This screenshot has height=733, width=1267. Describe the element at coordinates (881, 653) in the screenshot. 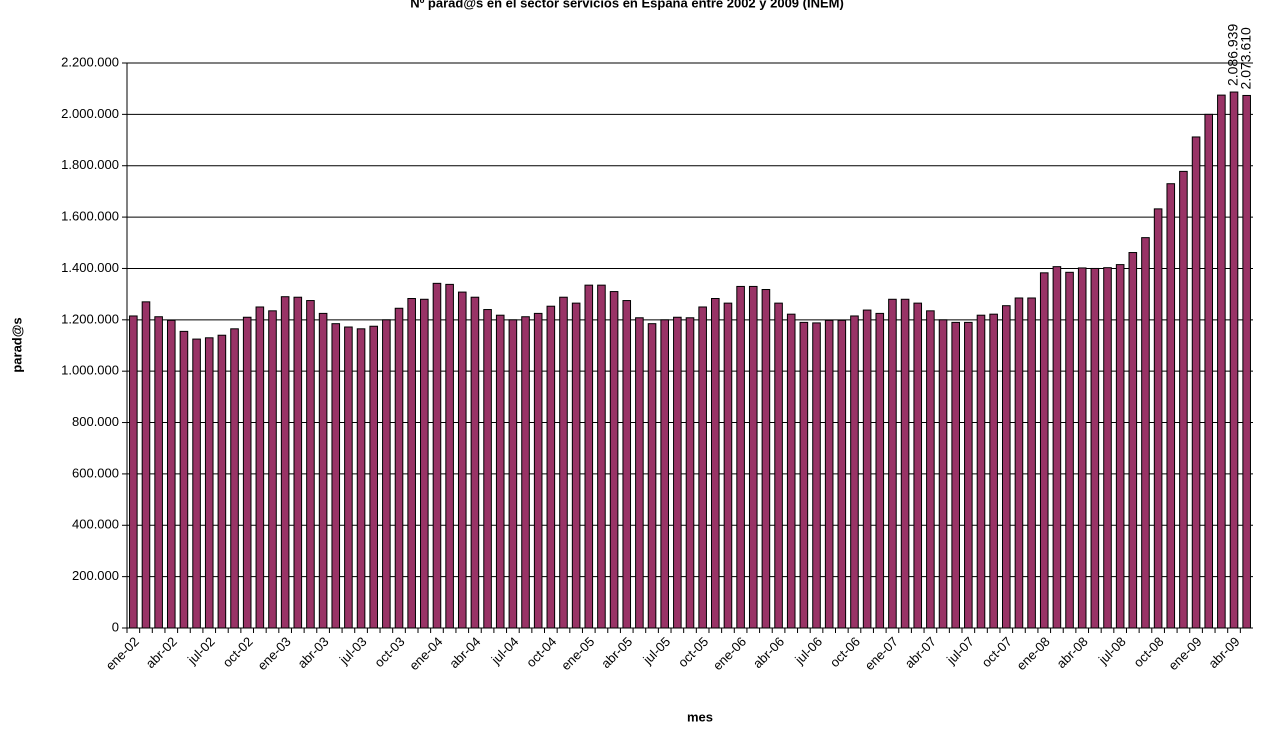

I see `x-tick-label: ene-07` at that location.